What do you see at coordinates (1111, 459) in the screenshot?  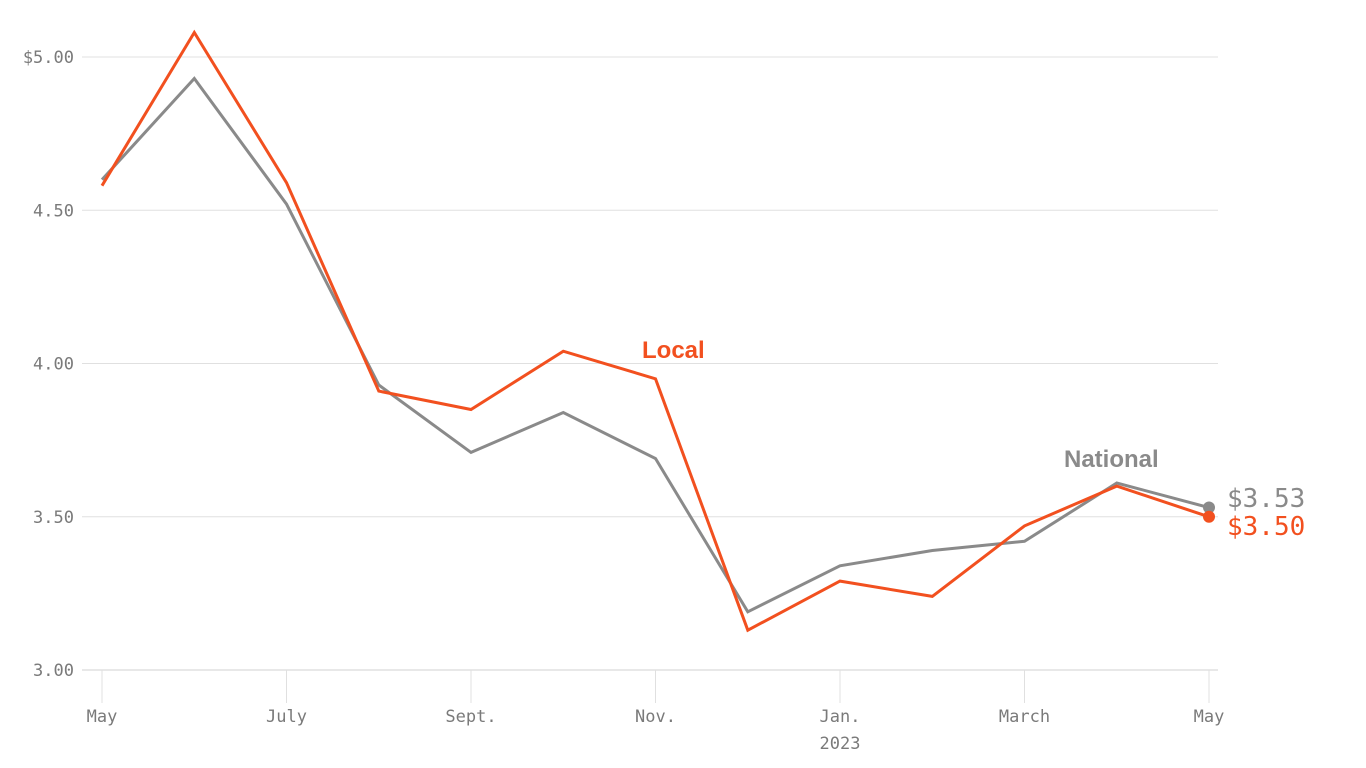 I see `national-series-label: National` at bounding box center [1111, 459].